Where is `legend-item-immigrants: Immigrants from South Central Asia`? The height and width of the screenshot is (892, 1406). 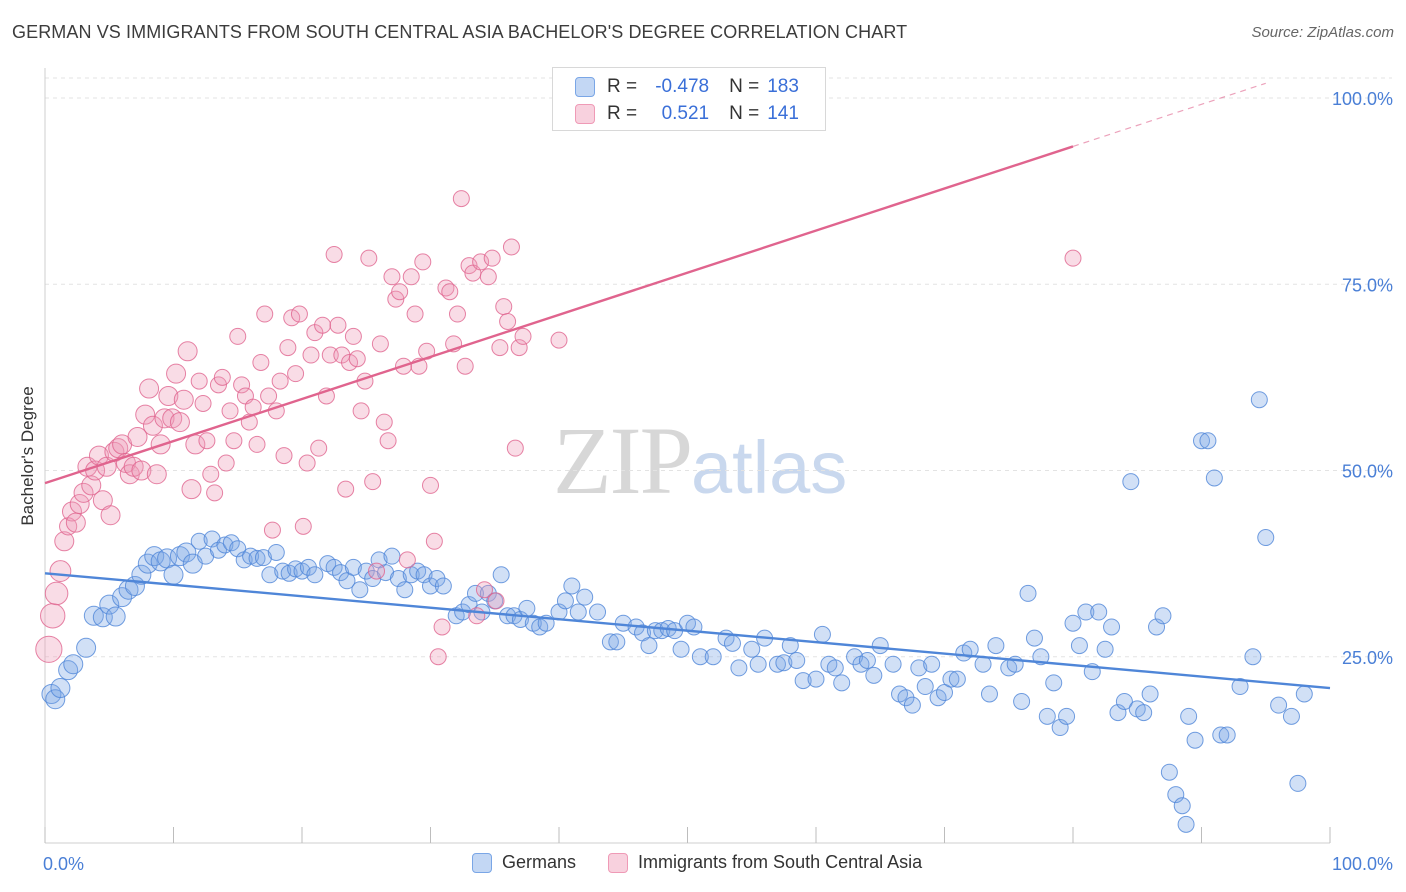
legend-item-immigrants: Immigrants from South Central Asia is located at coordinates (765, 862).